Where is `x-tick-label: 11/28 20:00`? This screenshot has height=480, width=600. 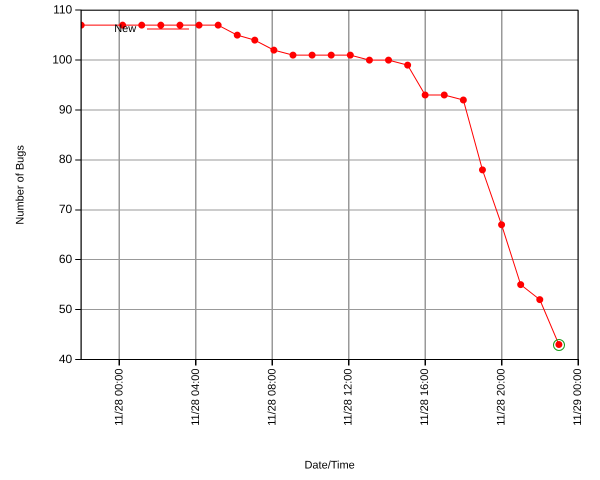 x-tick-label: 11/28 20:00 is located at coordinates (502, 397).